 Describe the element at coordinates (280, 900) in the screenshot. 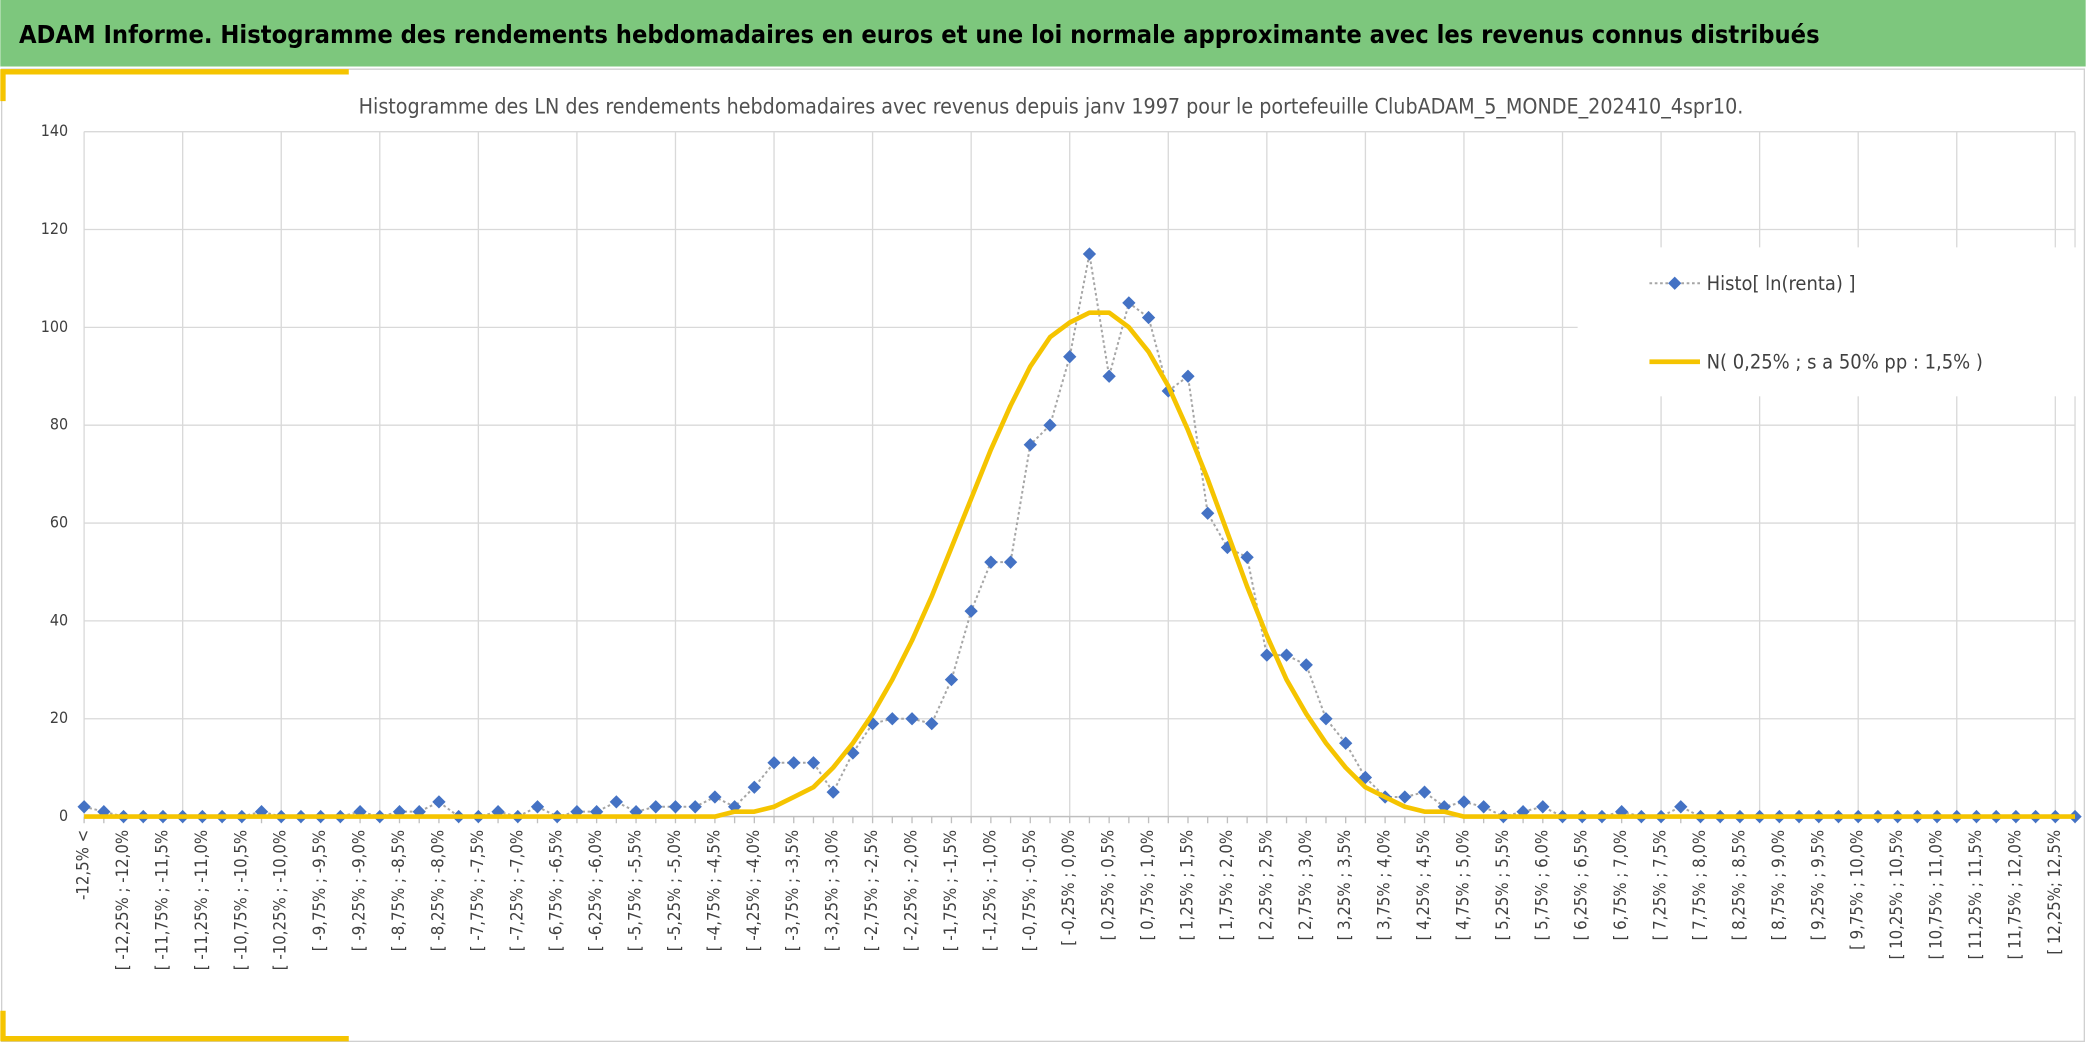

I see `x-tick-label: [ -10,25% ; -10,0%` at that location.